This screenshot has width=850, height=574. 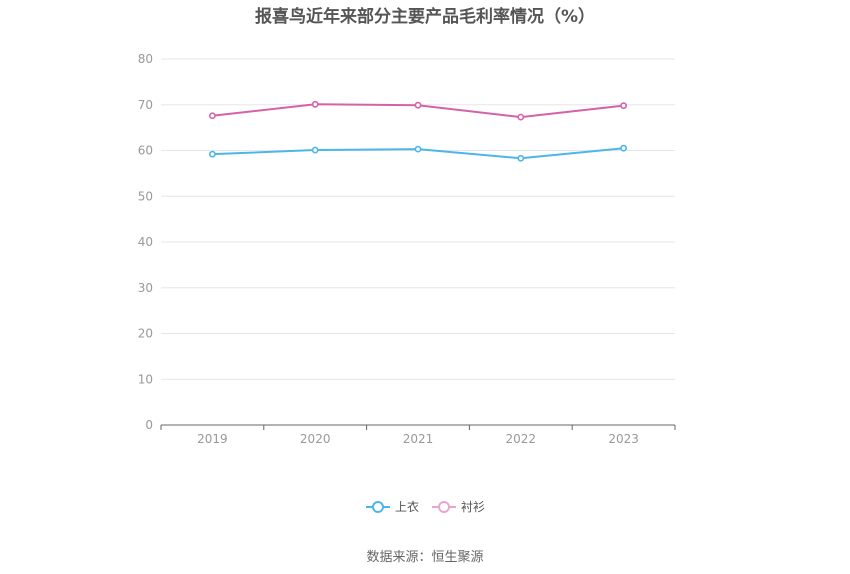 What do you see at coordinates (458, 507) in the screenshot?
I see `legend-item-1: 衬衫` at bounding box center [458, 507].